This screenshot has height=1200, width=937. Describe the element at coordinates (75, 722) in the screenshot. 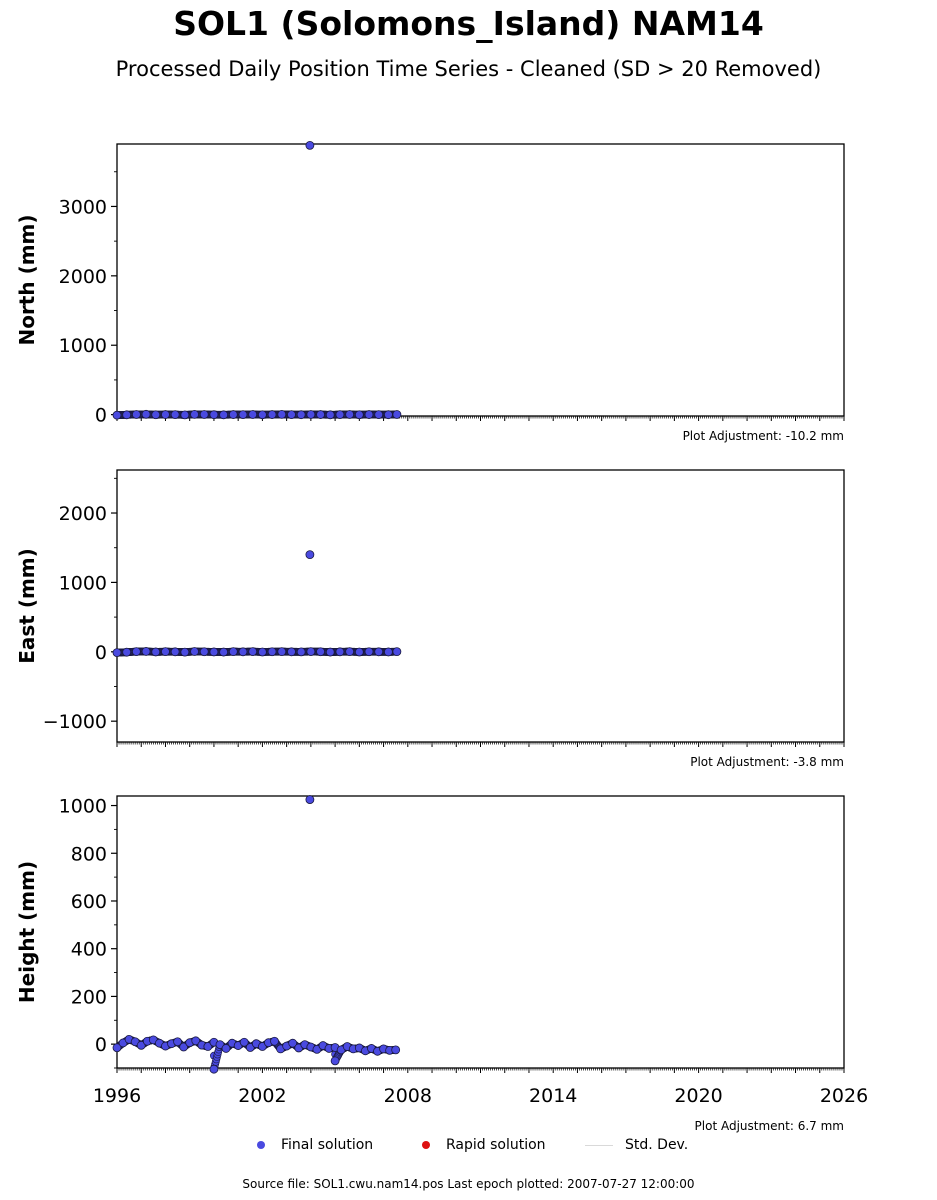

I see `east-ytick-label: −1000` at that location.